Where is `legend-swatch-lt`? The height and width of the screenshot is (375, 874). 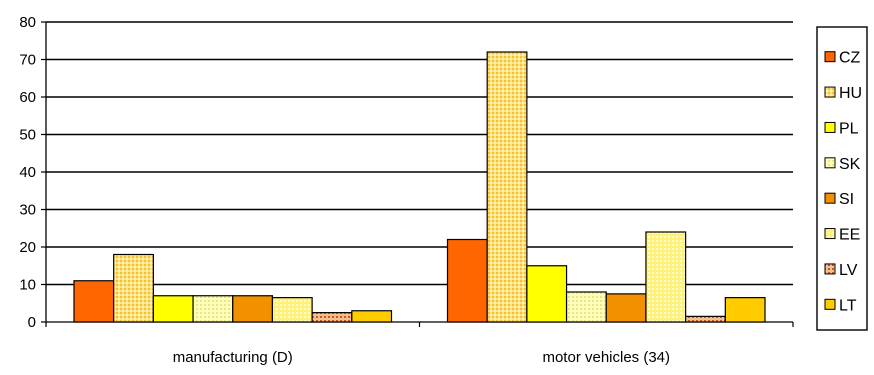 legend-swatch-lt is located at coordinates (830, 304).